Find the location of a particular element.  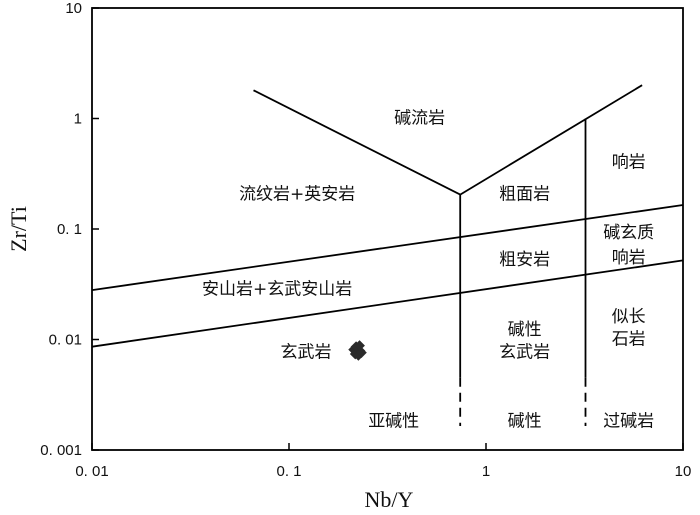

y-tick-label: 0. 1 is located at coordinates (69, 229).